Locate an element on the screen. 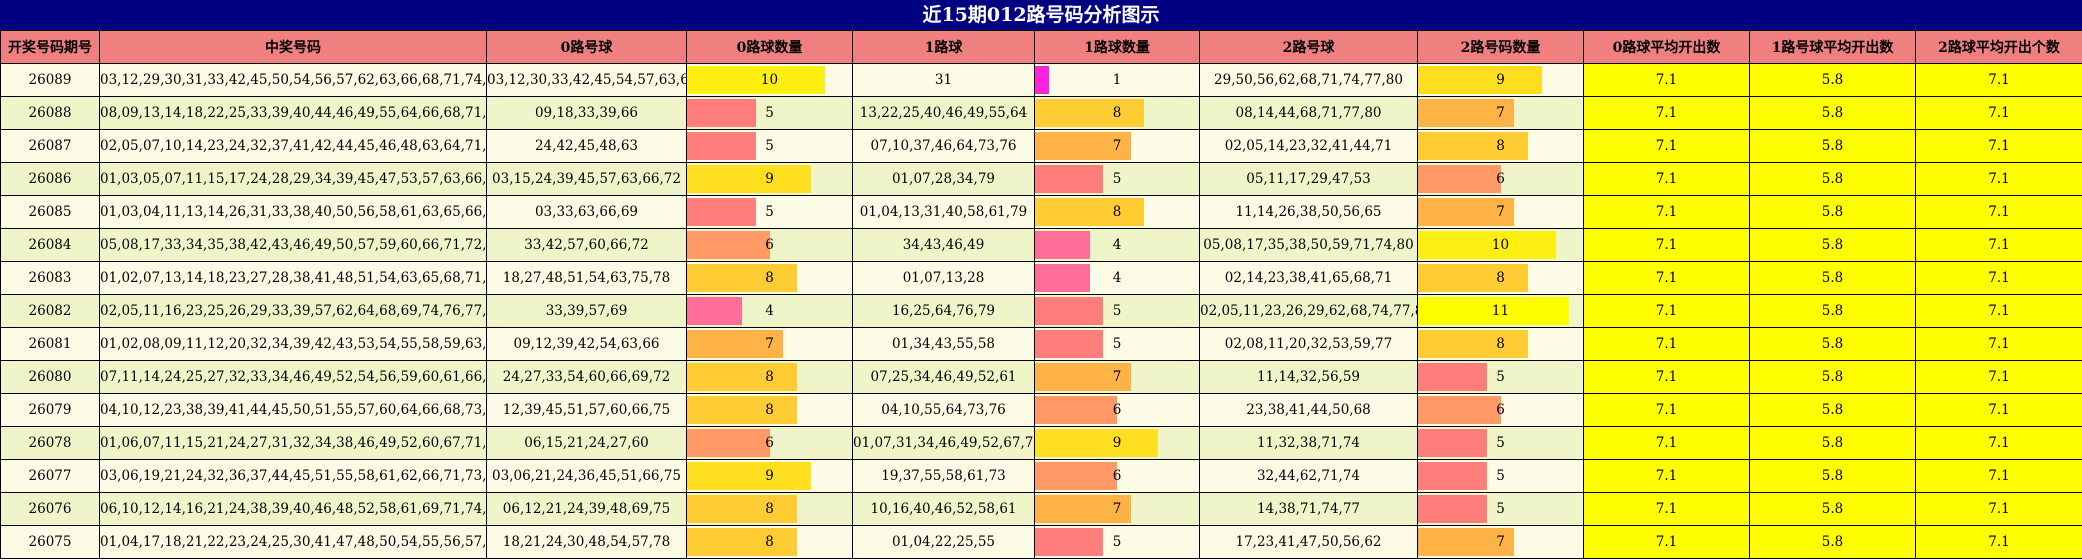 Image resolution: width=2082 pixels, height=560 pixels. route0-count-cell: 9 is located at coordinates (769, 179).